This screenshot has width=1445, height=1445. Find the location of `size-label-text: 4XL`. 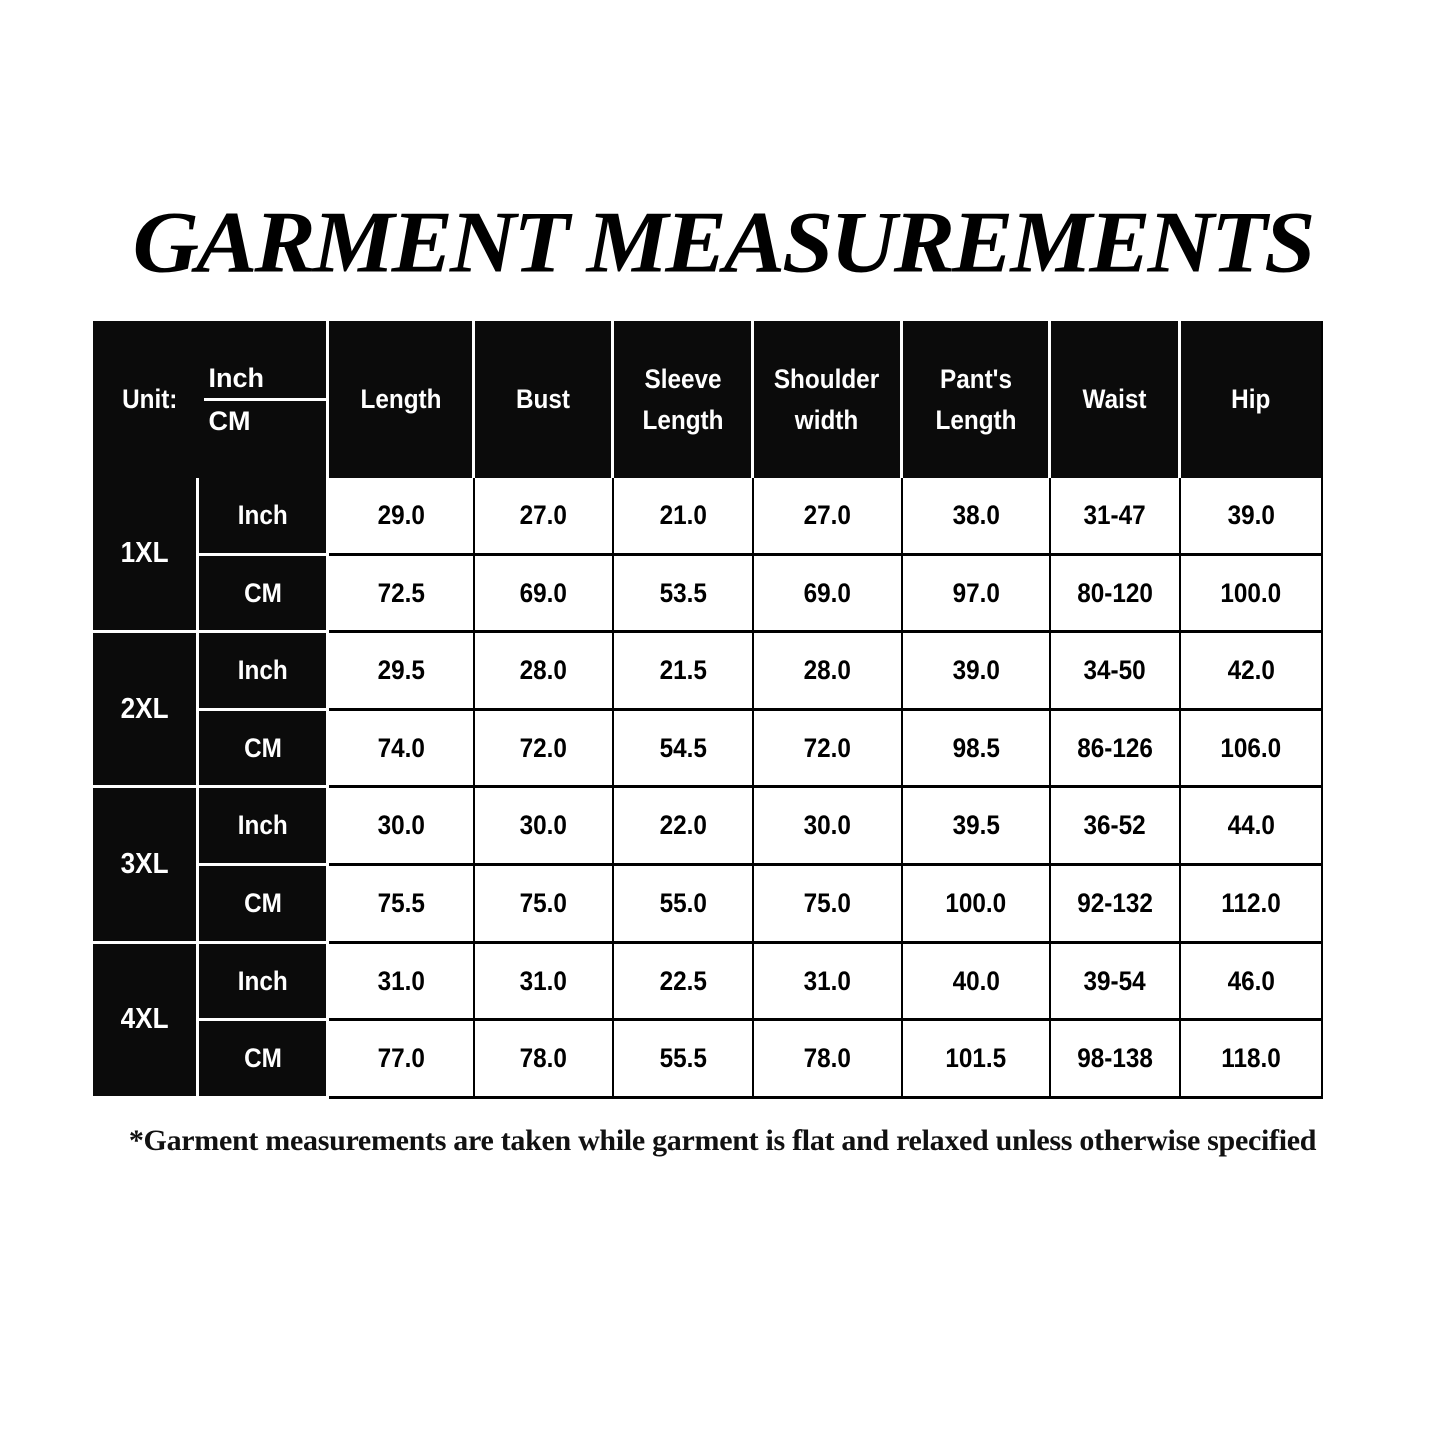

size-label-text: 4XL is located at coordinates (144, 1018).